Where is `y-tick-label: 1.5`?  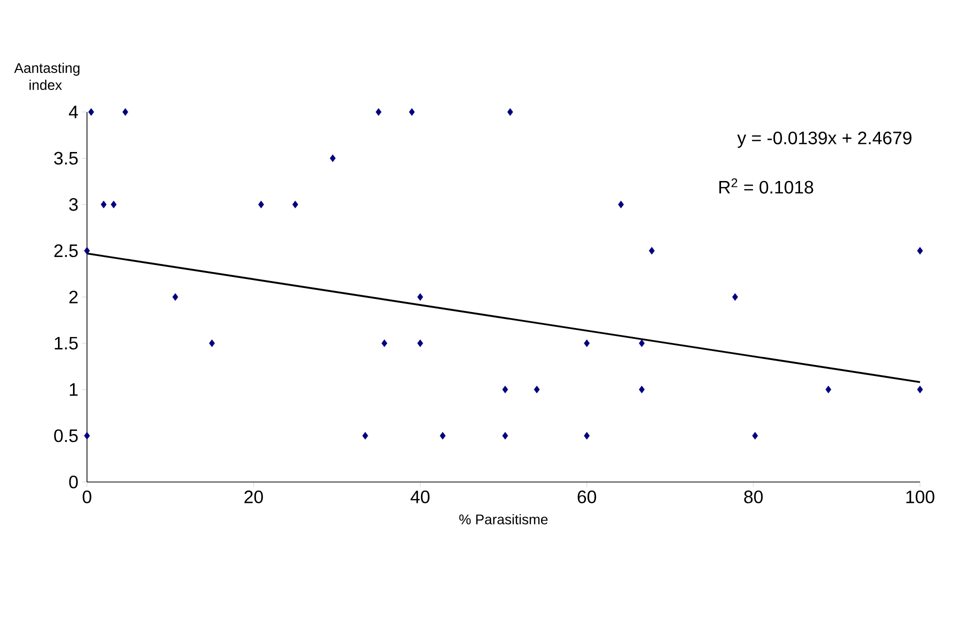 y-tick-label: 1.5 is located at coordinates (66, 343).